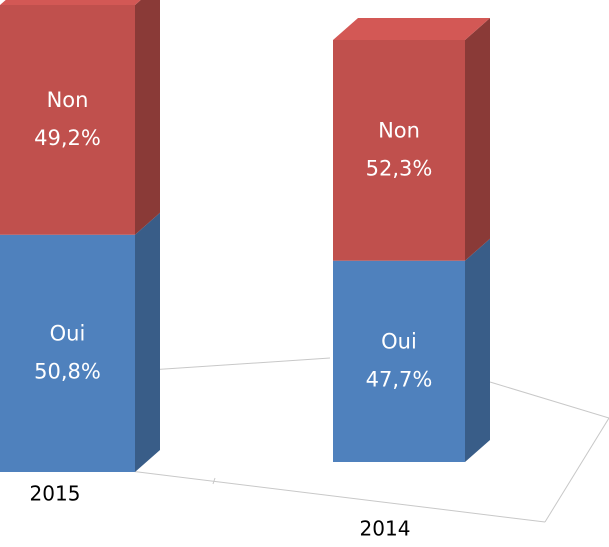 The image size is (609, 547). I want to click on value-label: 52,3%, so click(399, 168).